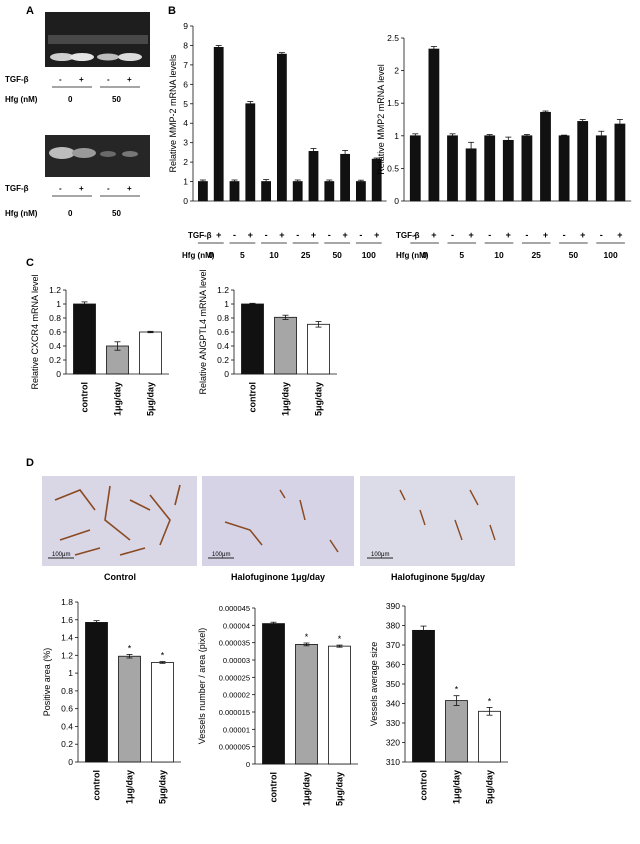 The height and width of the screenshot is (844, 640). What do you see at coordinates (67, 655) in the screenshot?
I see `y-tick-label: 1.2` at bounding box center [67, 655].